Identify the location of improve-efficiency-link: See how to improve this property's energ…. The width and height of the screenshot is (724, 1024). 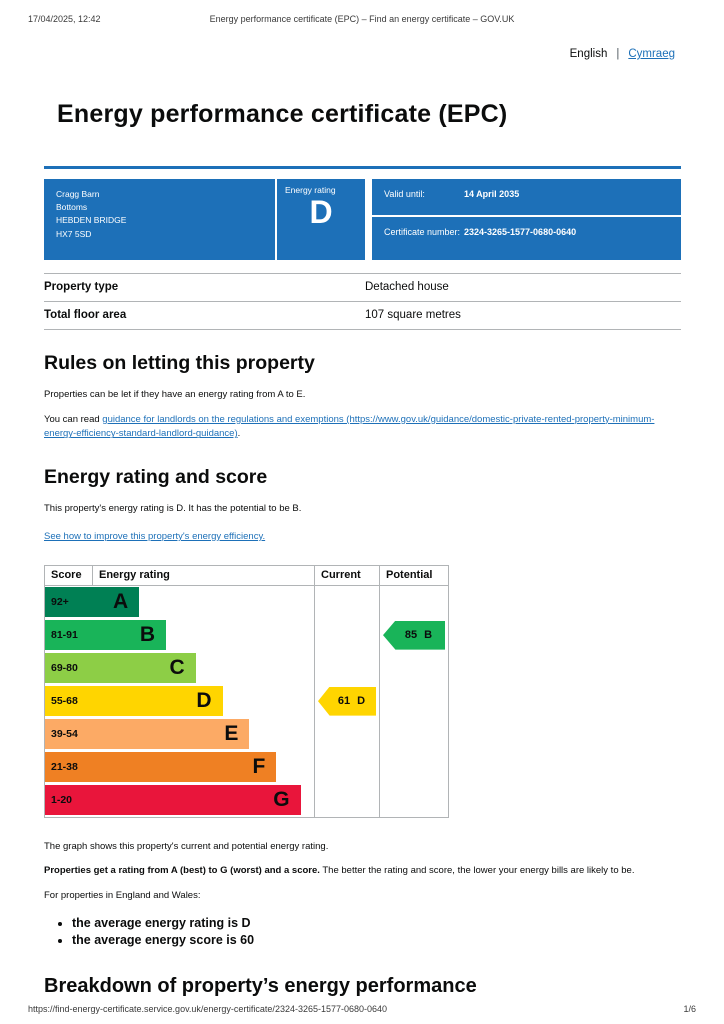
(155, 536).